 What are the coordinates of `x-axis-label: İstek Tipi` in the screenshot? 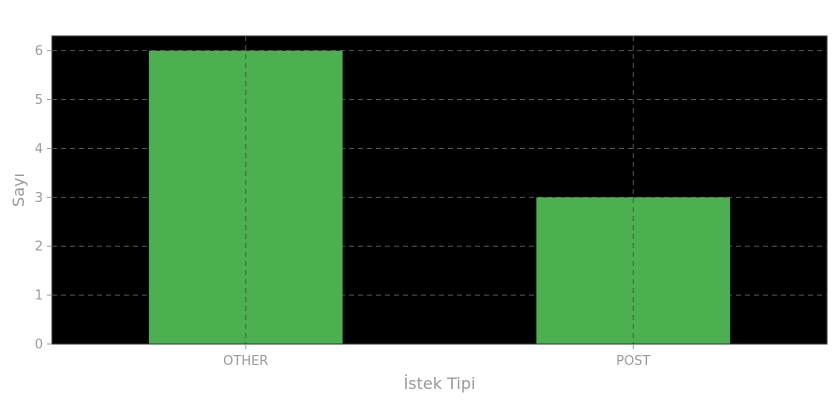 It's located at (440, 383).